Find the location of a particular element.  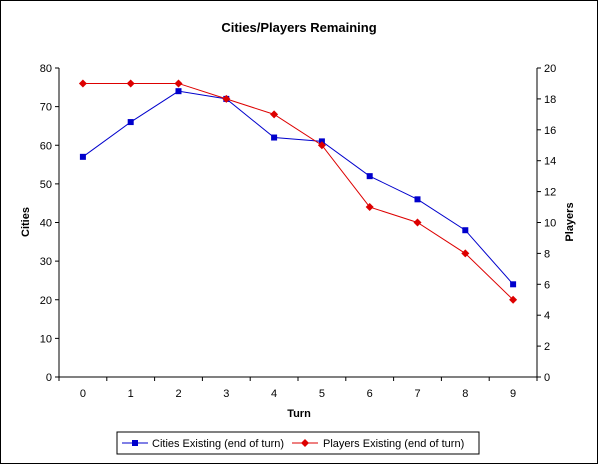

right-y-tick-label: 2 is located at coordinates (547, 347).